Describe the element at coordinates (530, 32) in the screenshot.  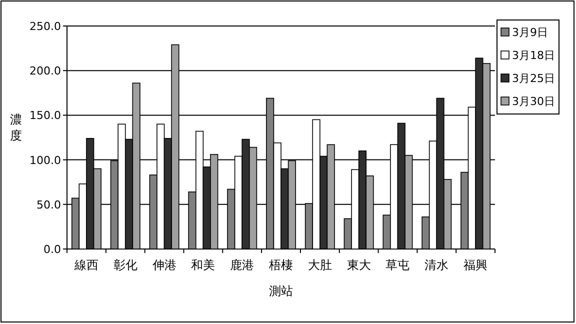
I see `legend-label: 3月9日` at that location.